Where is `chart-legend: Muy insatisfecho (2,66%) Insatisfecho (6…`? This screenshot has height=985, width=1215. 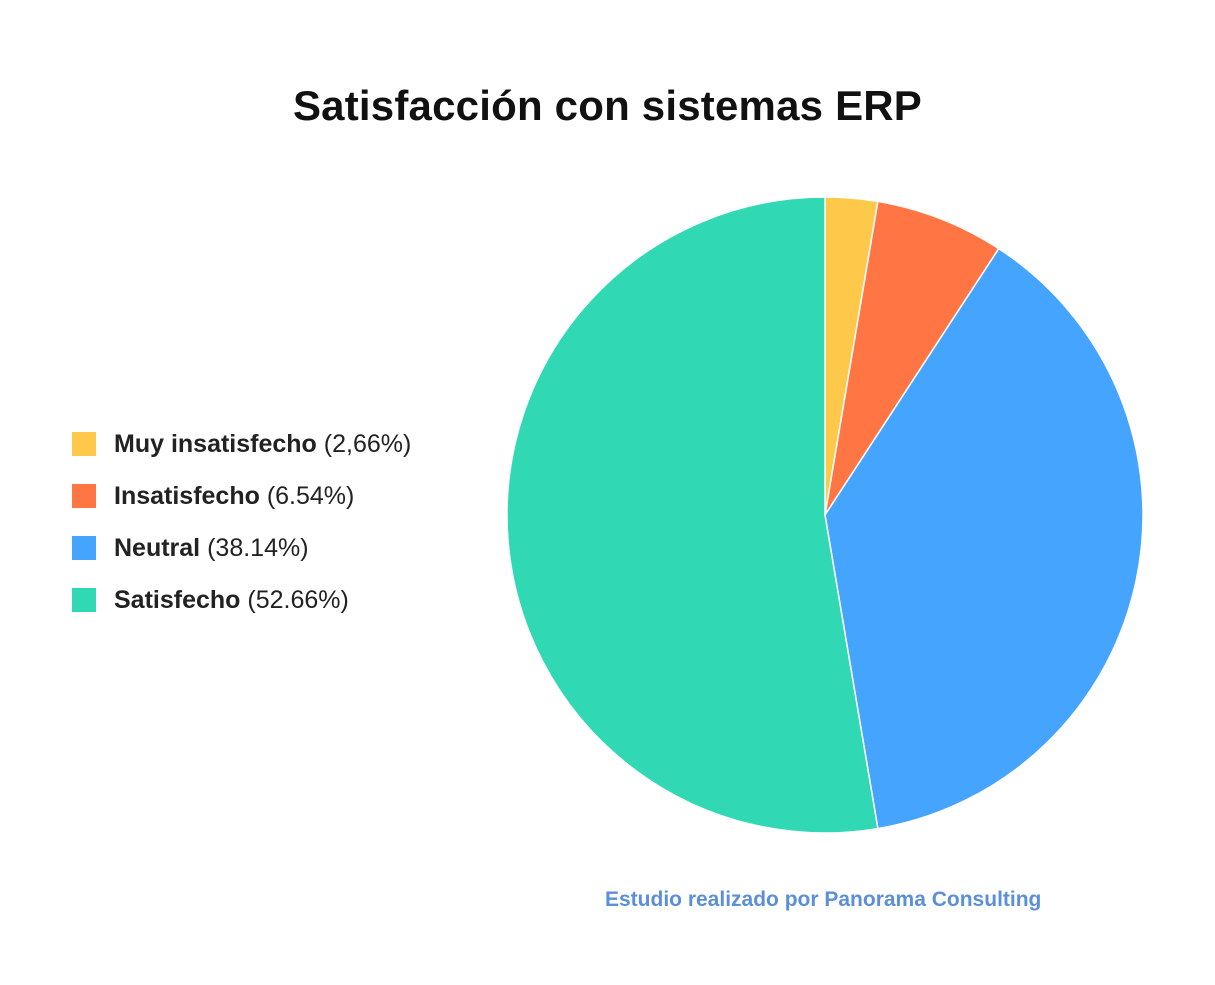
chart-legend: Muy insatisfecho (2,66%) Insatisfecho (6… is located at coordinates (241, 522).